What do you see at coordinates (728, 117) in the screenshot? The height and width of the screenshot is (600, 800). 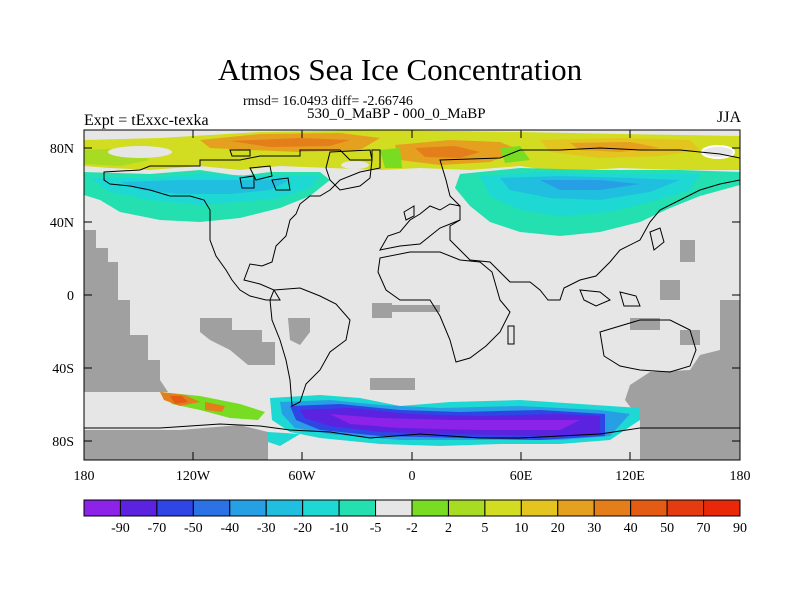 I see `season-label: JJA` at bounding box center [728, 117].